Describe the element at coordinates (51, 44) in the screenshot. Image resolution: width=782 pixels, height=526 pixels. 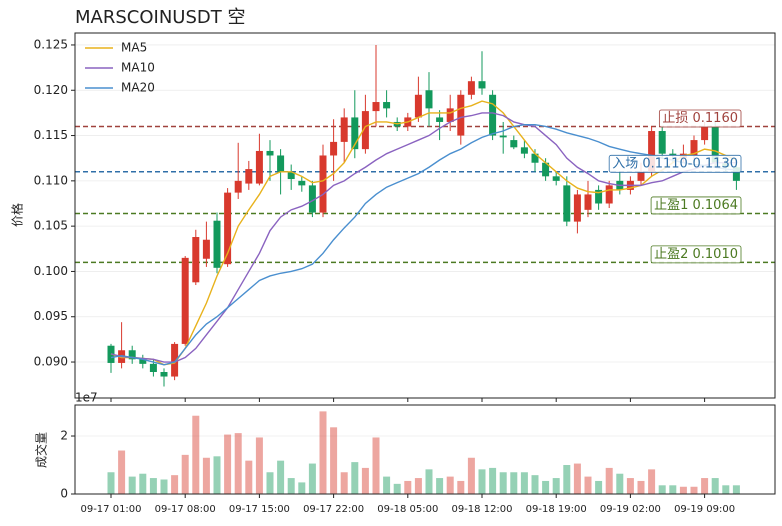
I see `y-tick-label: 0.125` at that location.